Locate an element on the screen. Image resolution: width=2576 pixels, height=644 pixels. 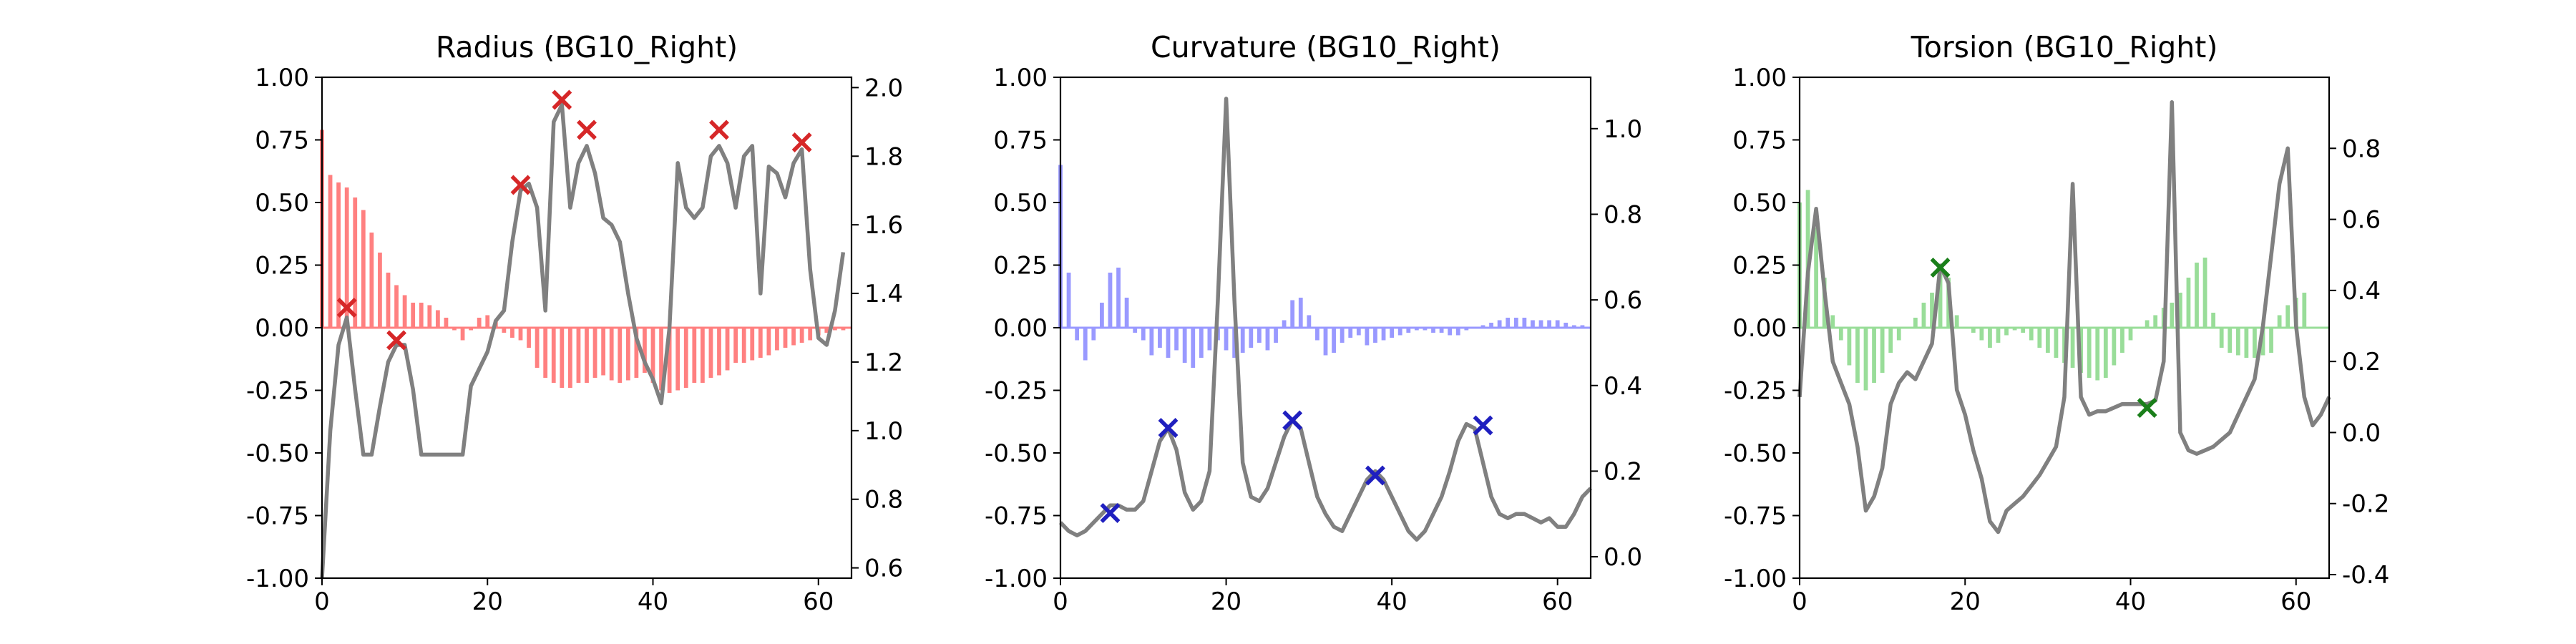
radius-y2tick-label-1: 0.8 is located at coordinates (883, 500).